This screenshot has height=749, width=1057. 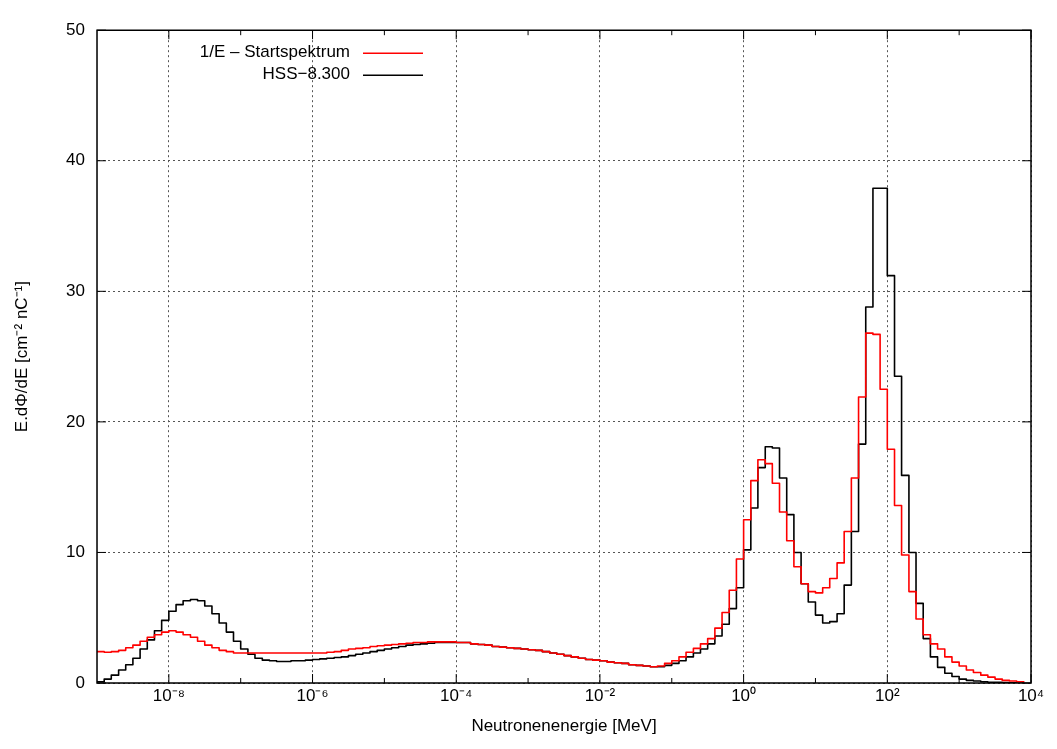 I want to click on y-tick-label: 0, so click(x=80, y=682).